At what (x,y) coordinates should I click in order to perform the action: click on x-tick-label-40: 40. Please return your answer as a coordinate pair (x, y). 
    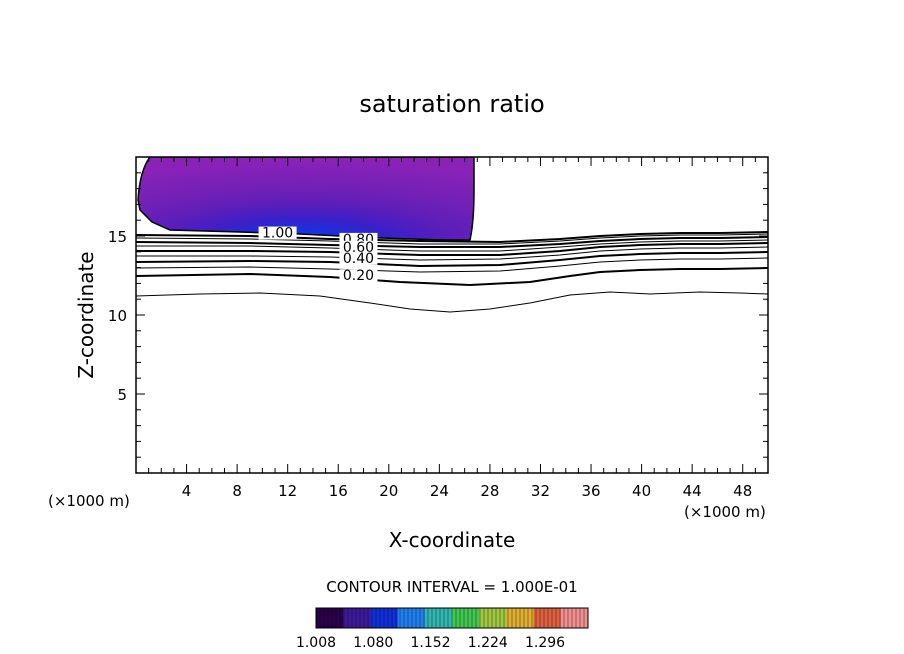
    Looking at the image, I should click on (641, 491).